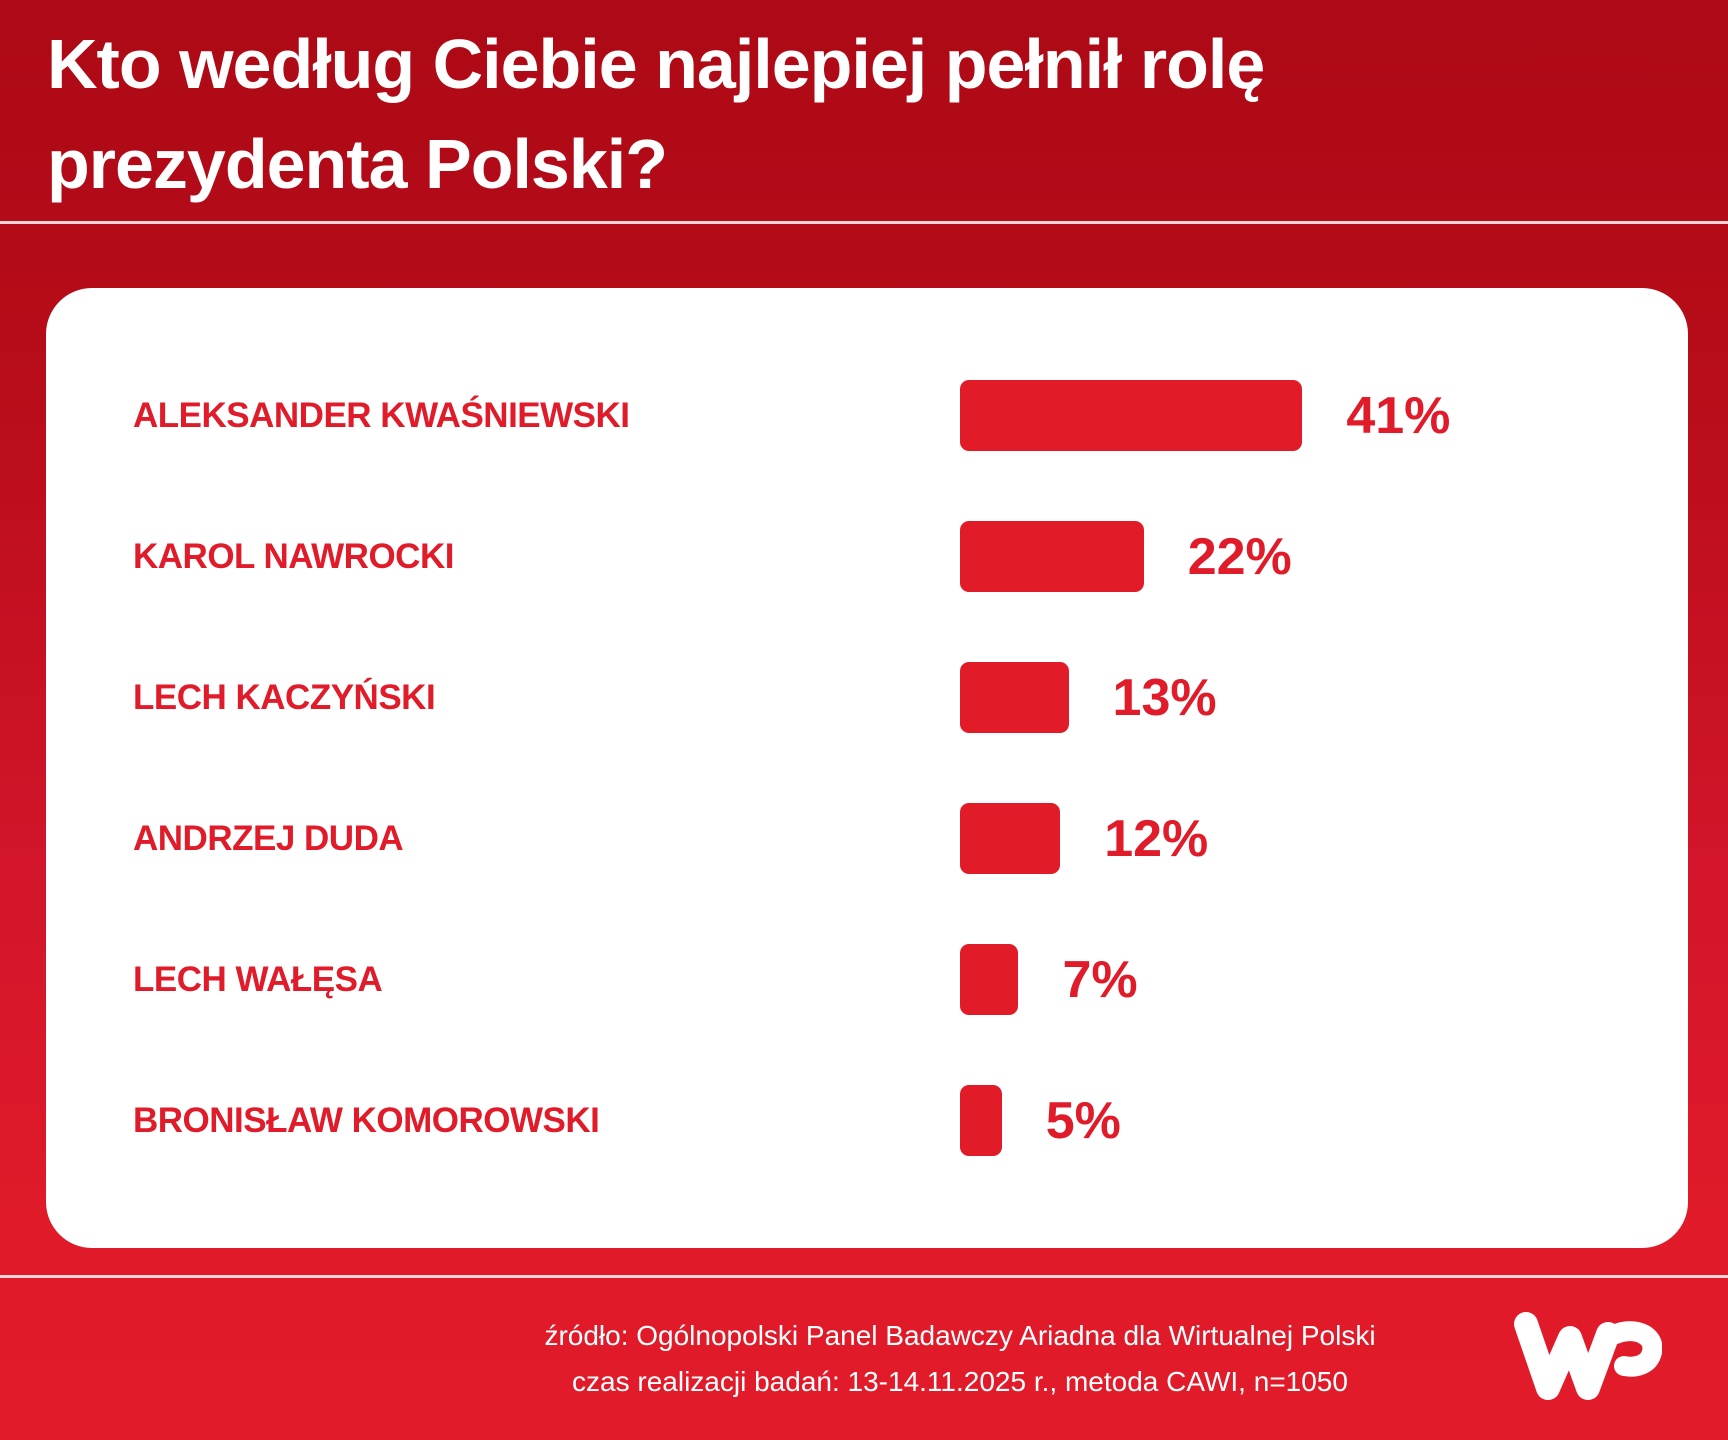 Image resolution: width=1728 pixels, height=1440 pixels. Describe the element at coordinates (867, 980) in the screenshot. I see `bar-row: LECH WAŁĘSA 7%` at that location.